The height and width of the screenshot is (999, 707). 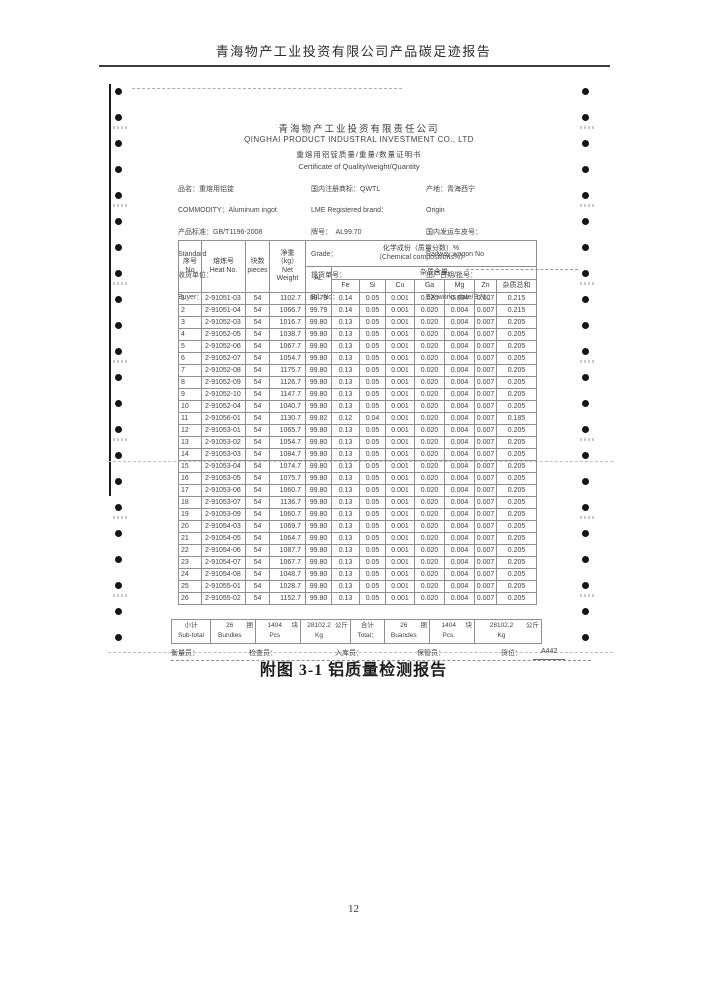 I want to click on subtotal-label-cell: 小计 Sub-total, so click(x=191, y=631).